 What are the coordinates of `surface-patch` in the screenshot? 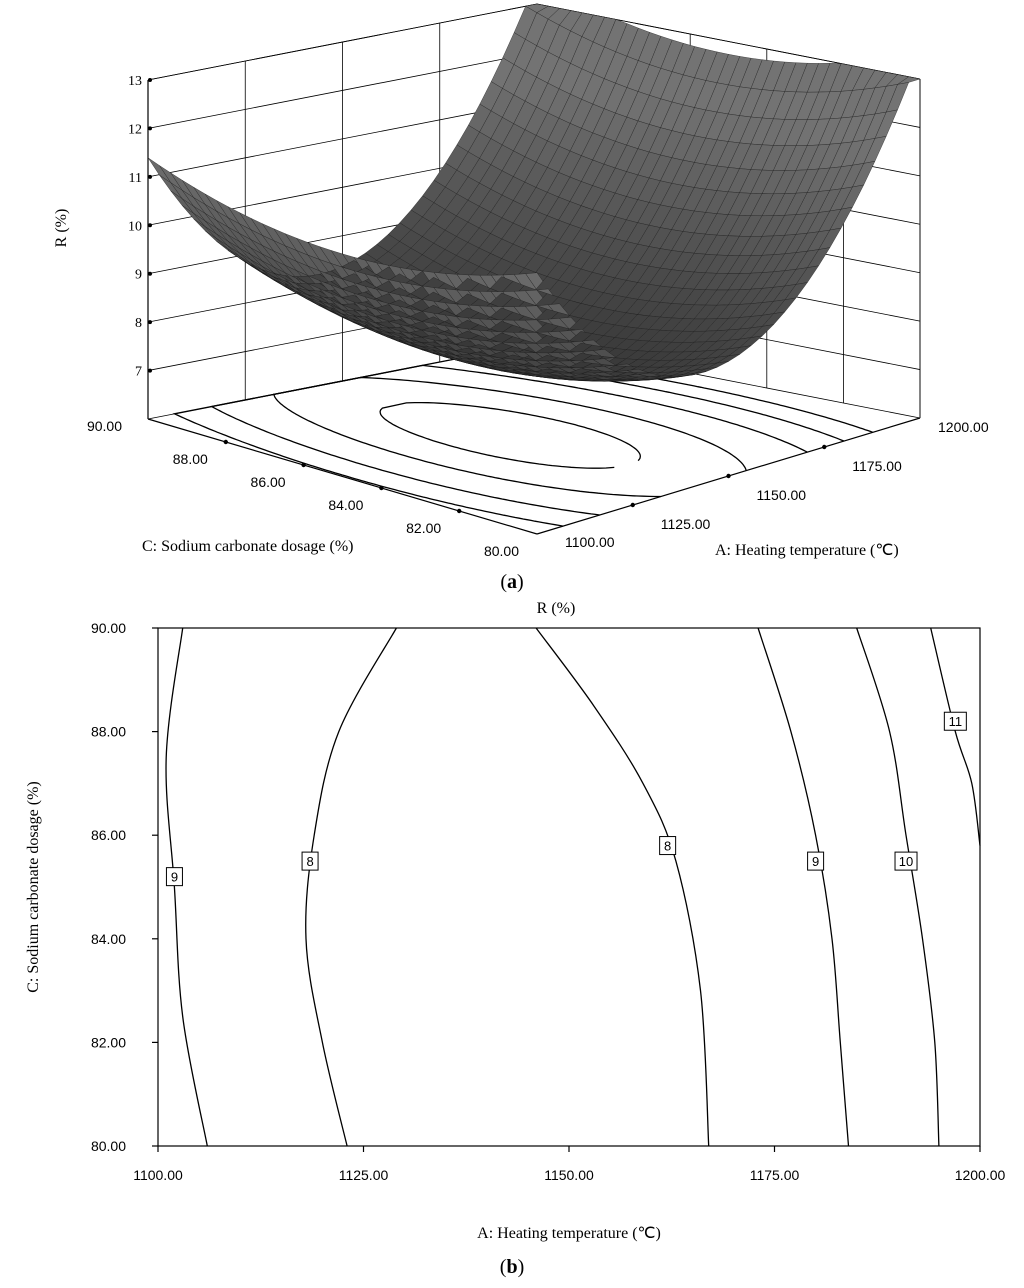 It's located at (159, 170).